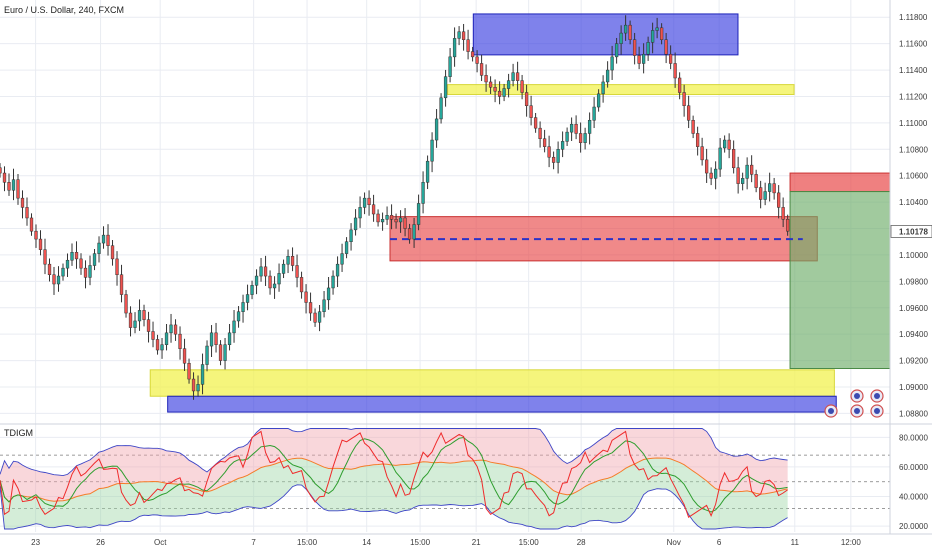 The width and height of the screenshot is (932, 550). I want to click on price-tick-label: 1.11600, so click(913, 44).